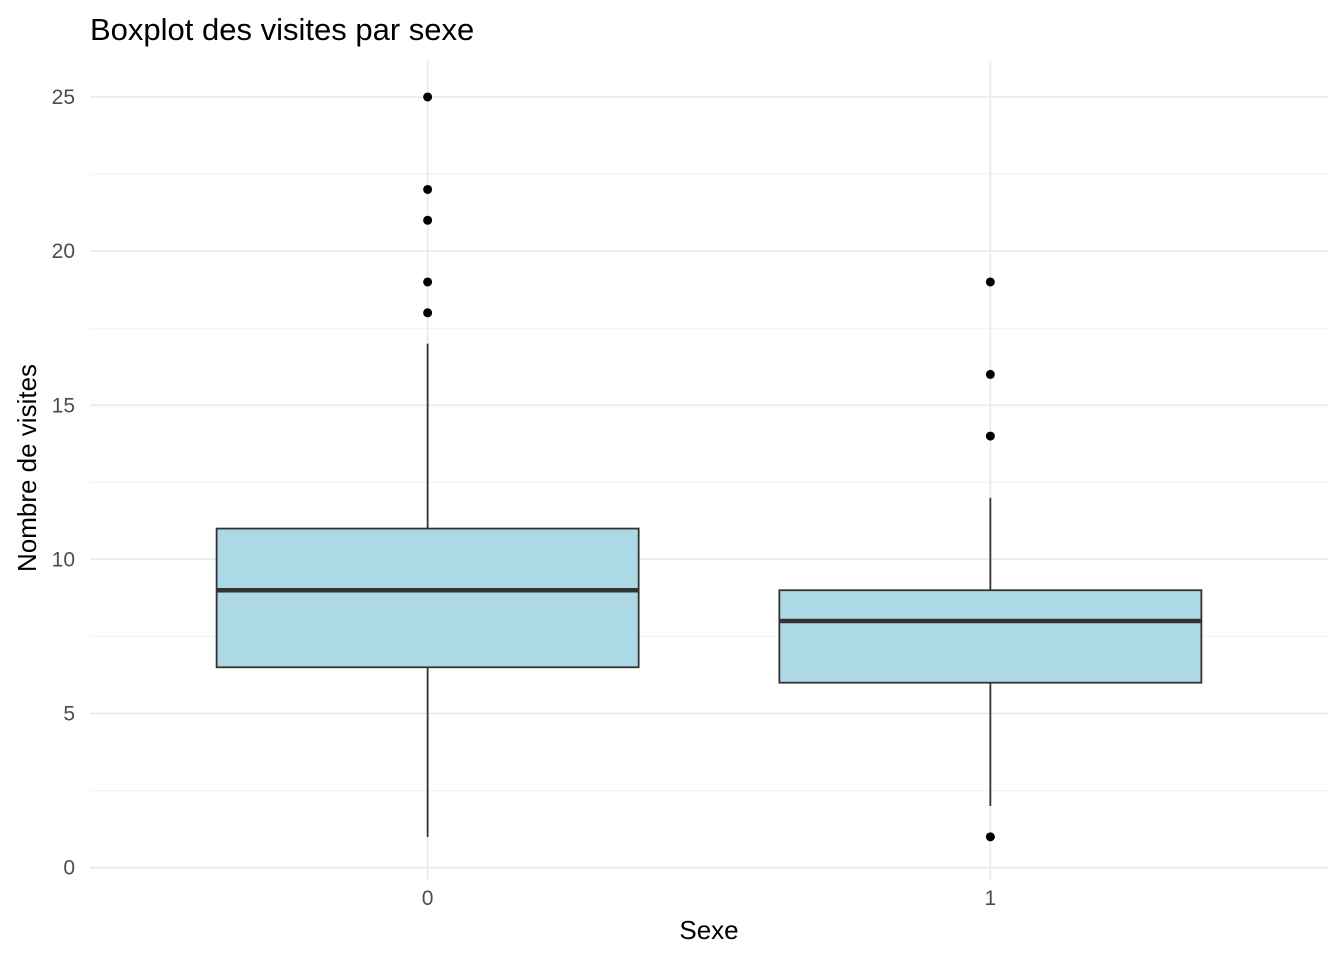 This screenshot has height=960, width=1344. What do you see at coordinates (69, 714) in the screenshot?
I see `y-tick-label: 5` at bounding box center [69, 714].